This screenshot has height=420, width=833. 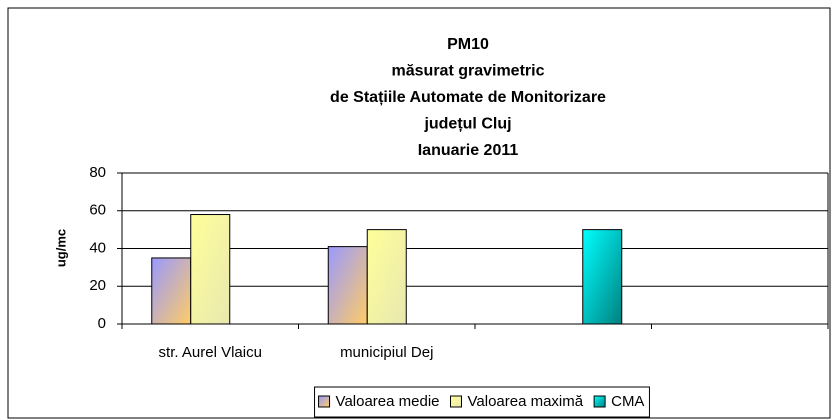 What do you see at coordinates (102, 323) in the screenshot?
I see `y-tick-label: 0` at bounding box center [102, 323].